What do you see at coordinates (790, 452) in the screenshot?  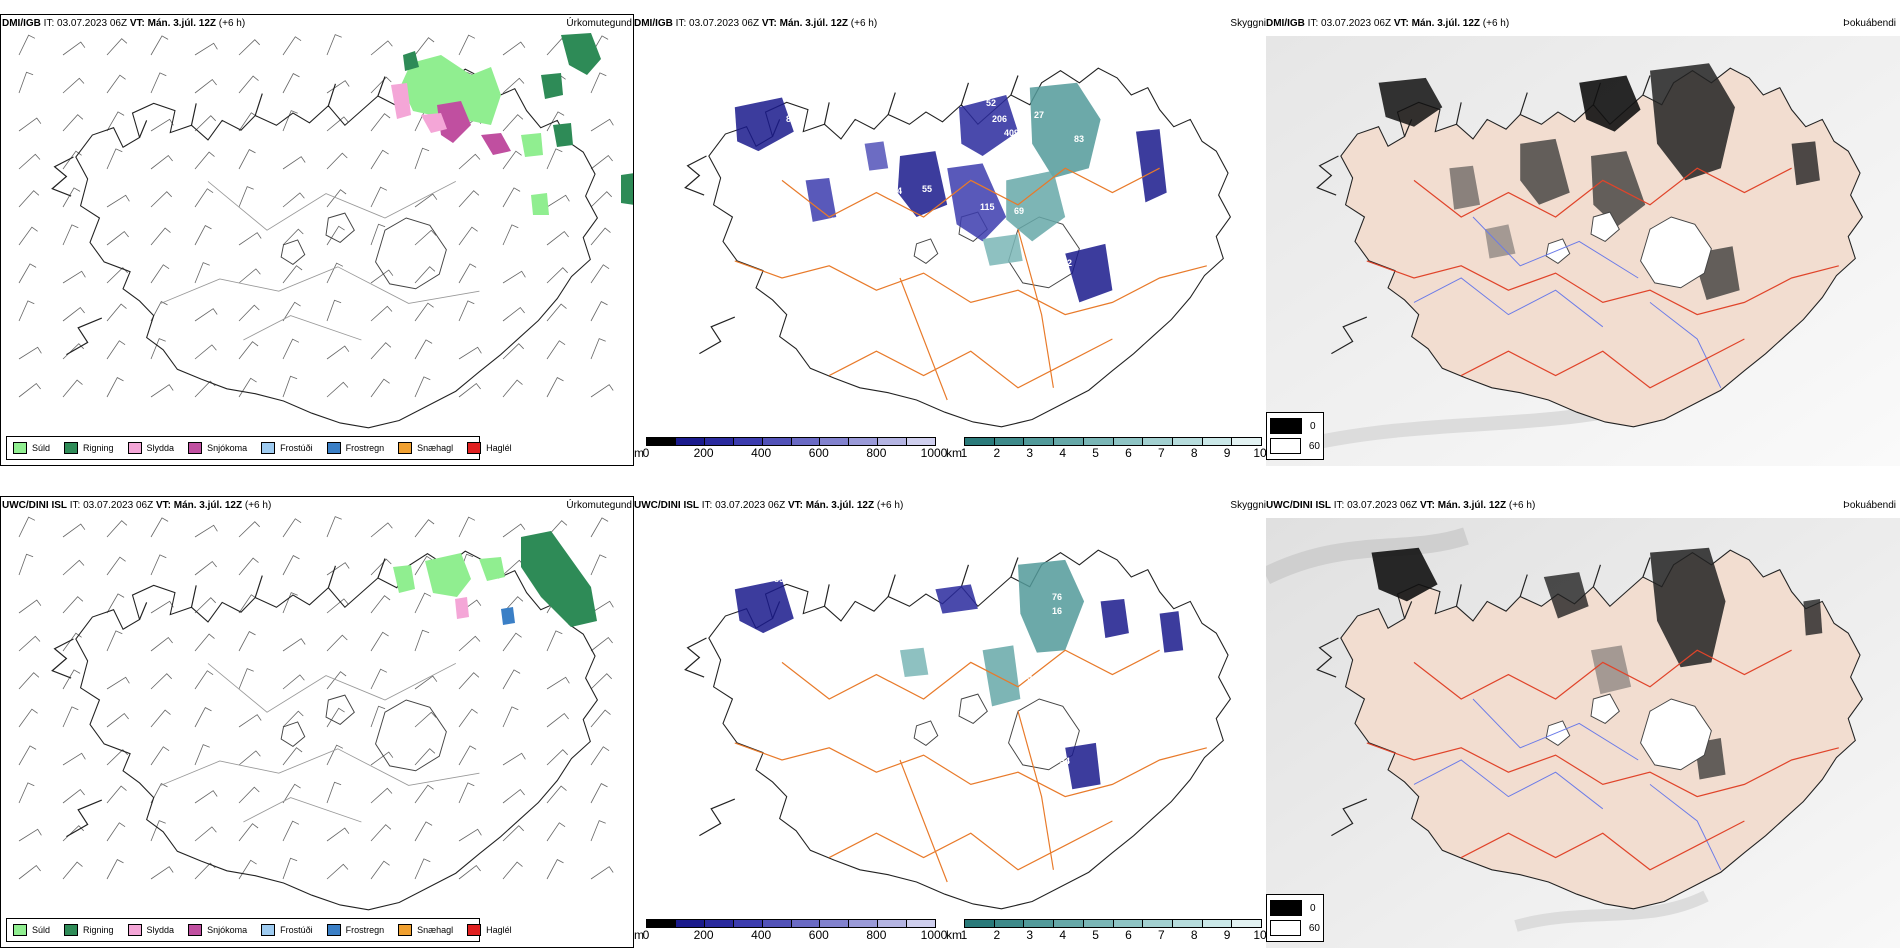 I see `cloudbase-colorbar-0: m 0 200 400 600 800 1000` at bounding box center [790, 452].